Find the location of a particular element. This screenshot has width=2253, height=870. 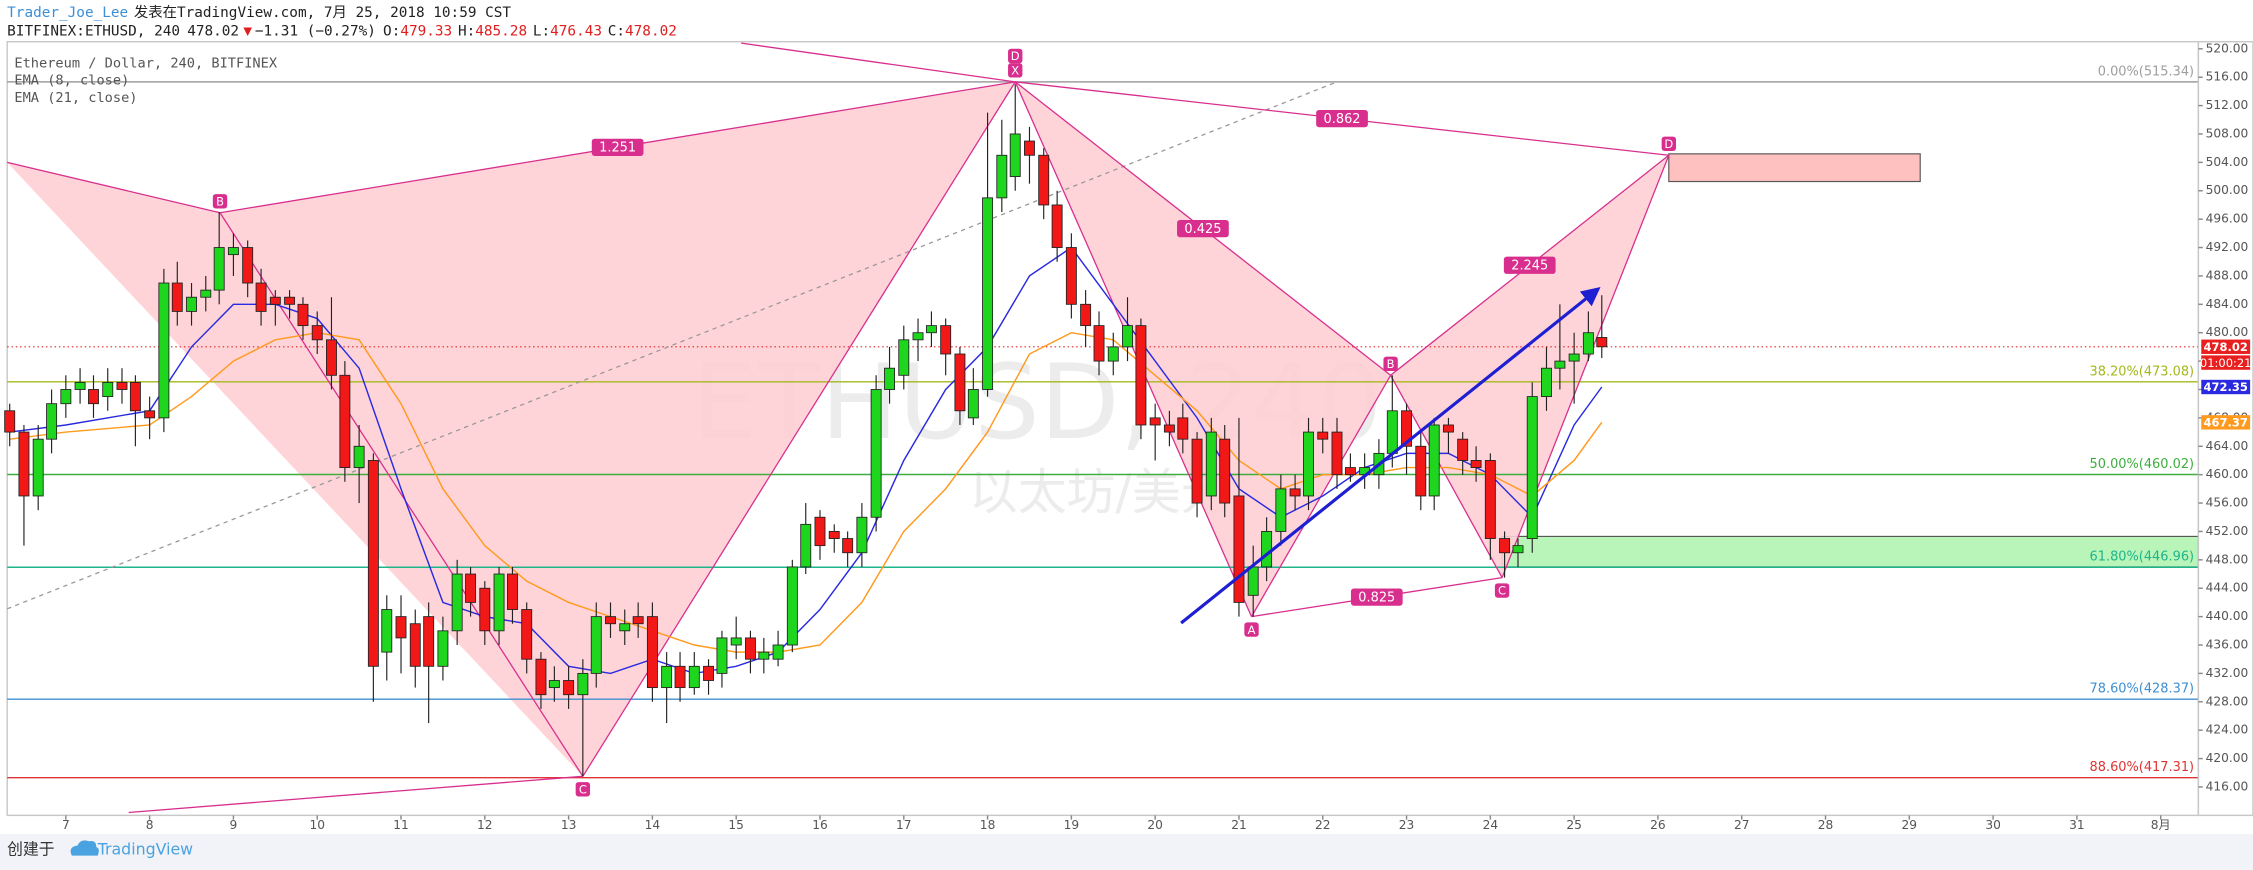

y-tick-label: 496.00 is located at coordinates (2227, 219).